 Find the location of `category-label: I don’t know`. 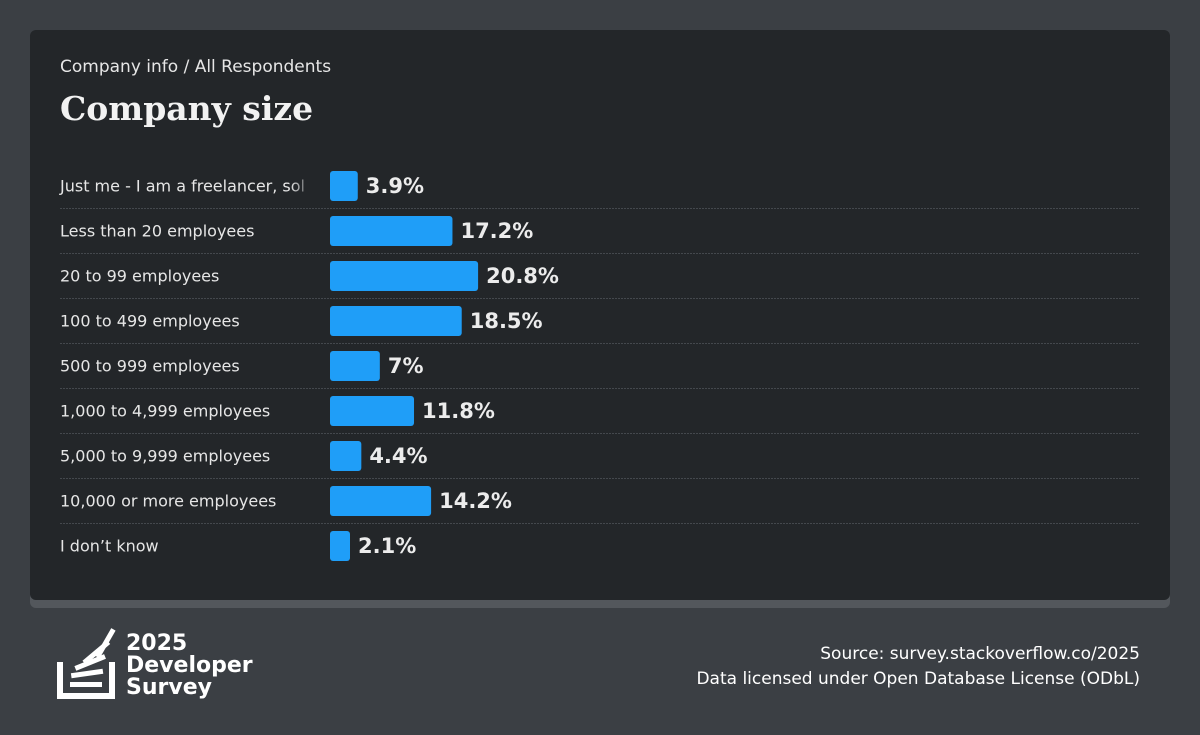

category-label: I don’t know is located at coordinates (109, 546).